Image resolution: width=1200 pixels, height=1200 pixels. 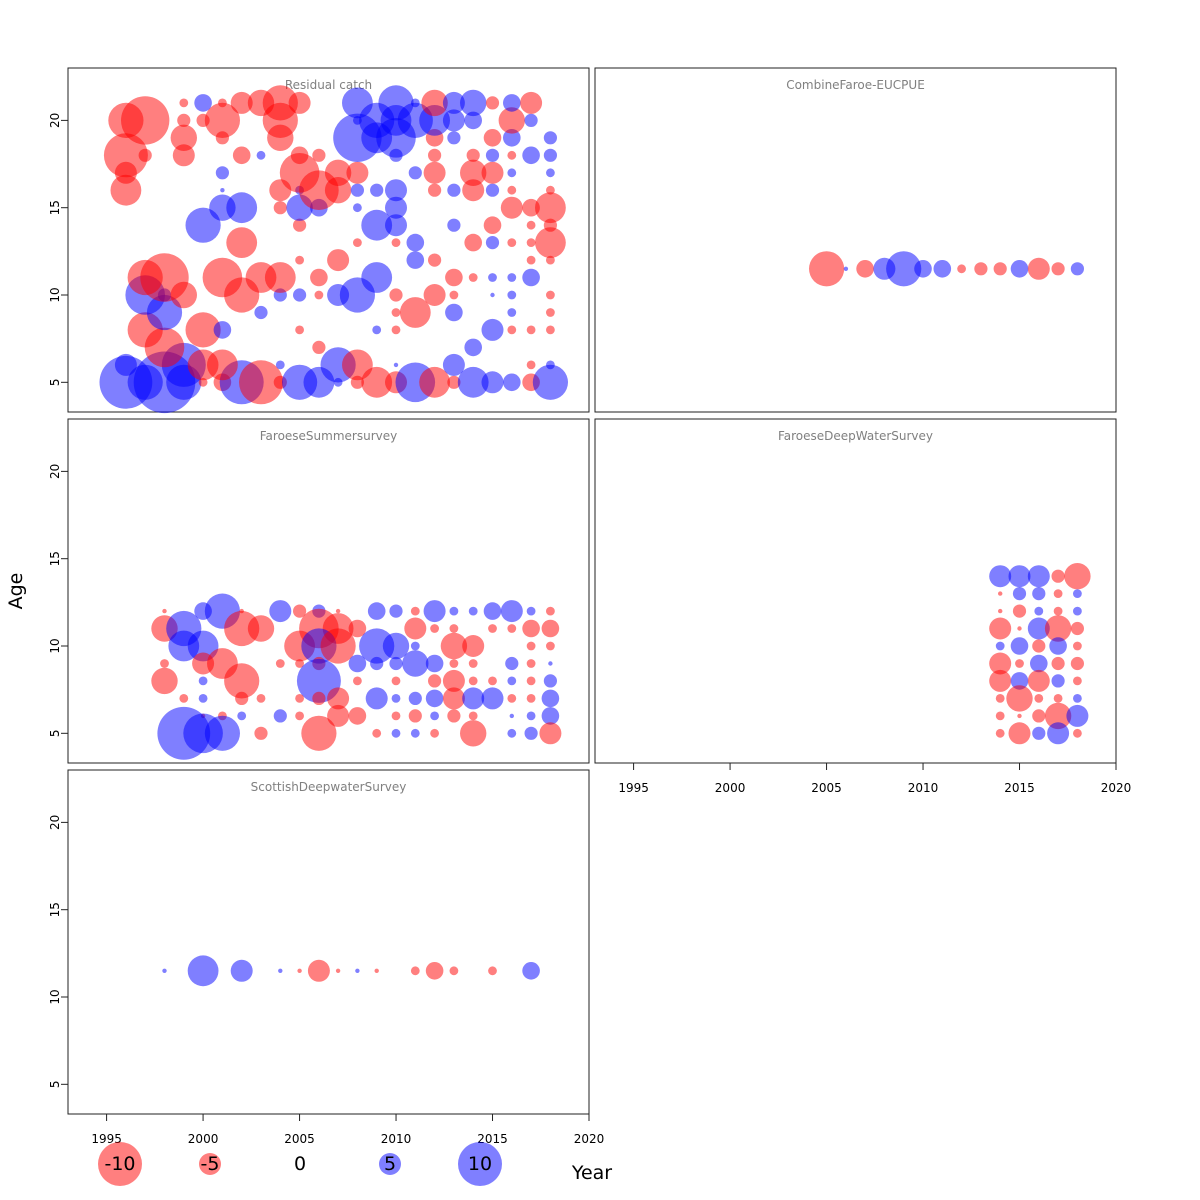 I want to click on y-tick-label: 20, so click(x=55, y=471).